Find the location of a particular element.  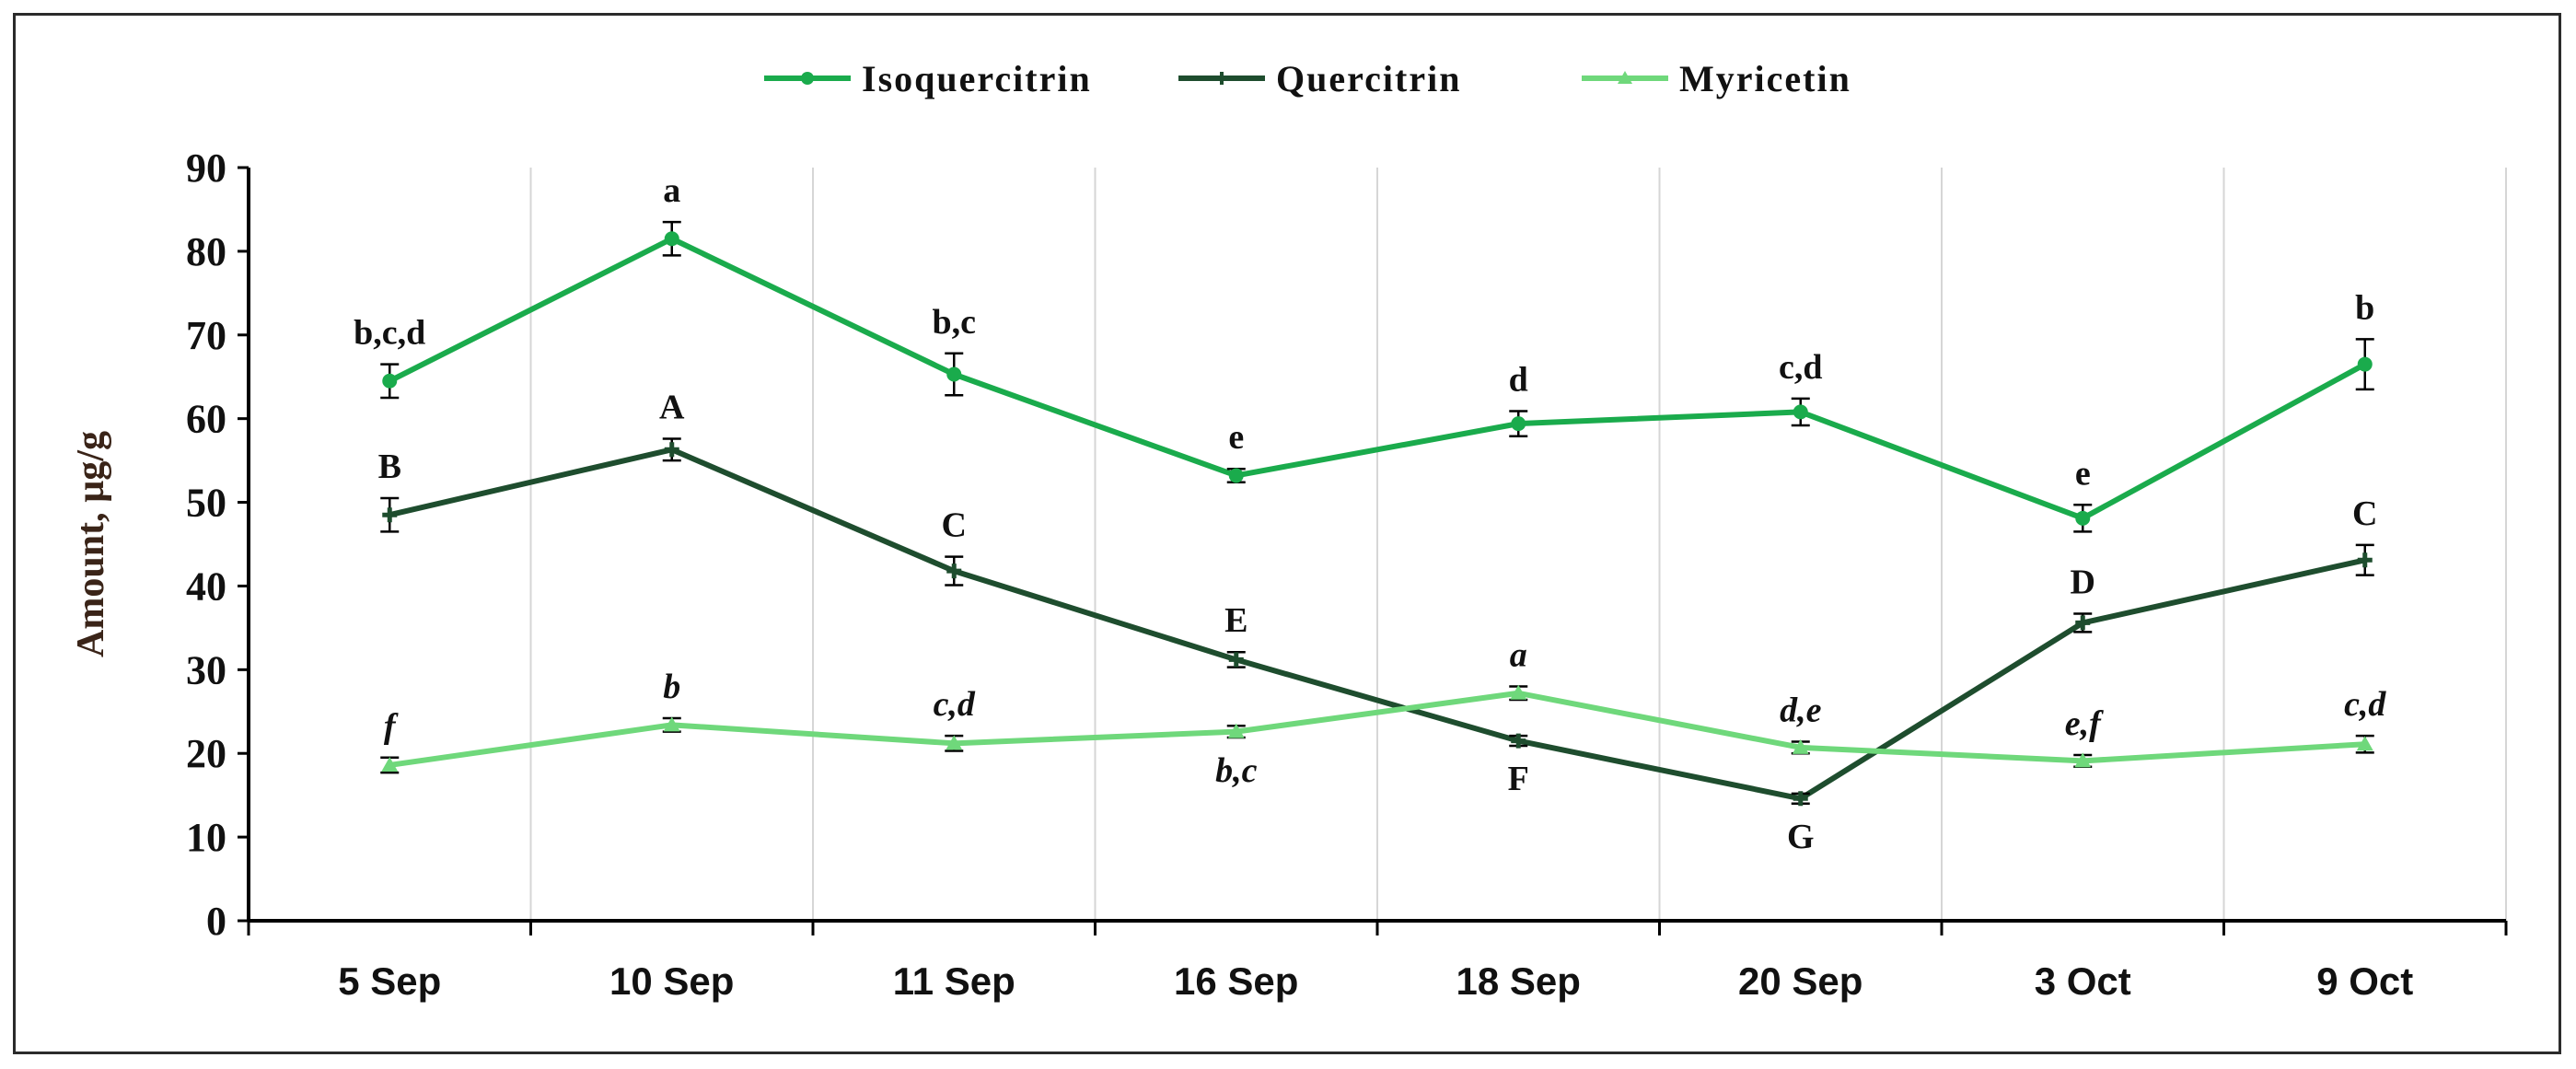

legend: Isoquercitrin Quercitrin Myricetin is located at coordinates (1307, 78).